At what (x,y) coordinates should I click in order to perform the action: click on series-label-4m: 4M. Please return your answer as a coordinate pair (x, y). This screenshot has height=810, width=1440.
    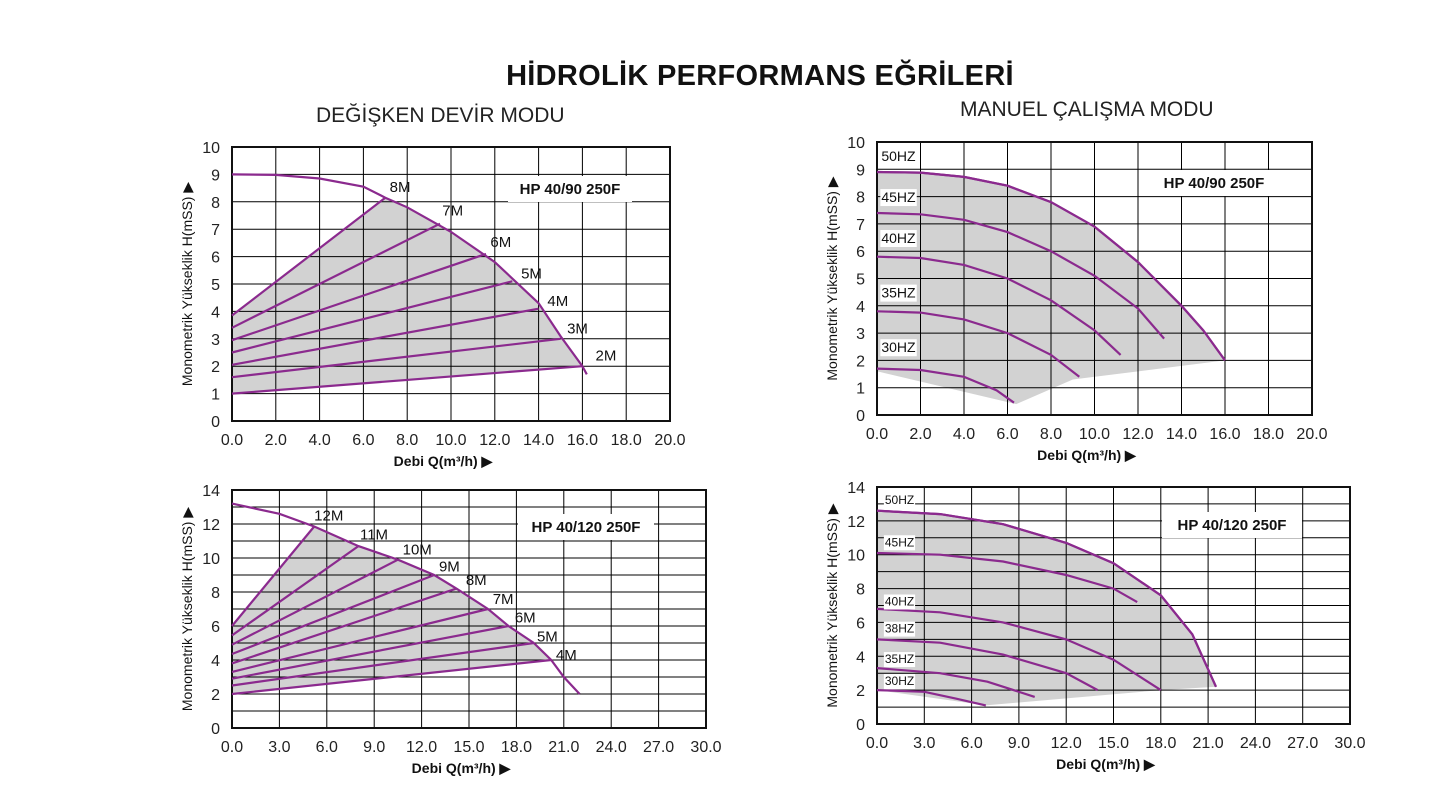
    Looking at the image, I should click on (566, 655).